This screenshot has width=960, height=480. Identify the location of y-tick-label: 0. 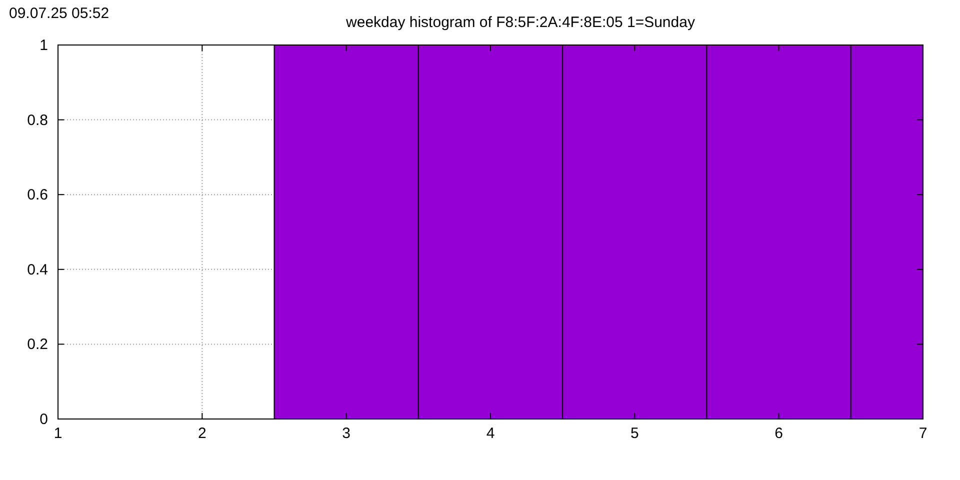
(44, 419).